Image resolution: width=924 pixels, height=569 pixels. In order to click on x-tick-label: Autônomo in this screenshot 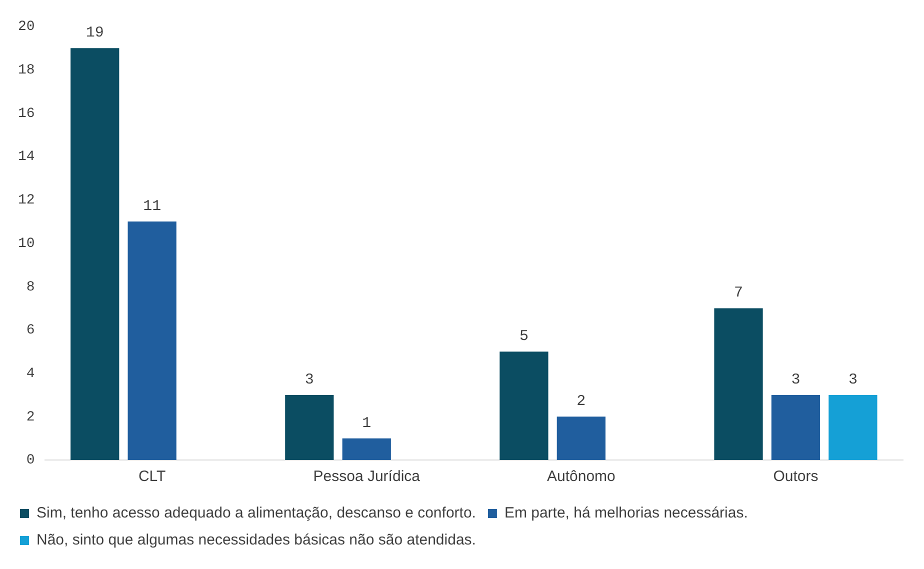, I will do `click(581, 477)`.